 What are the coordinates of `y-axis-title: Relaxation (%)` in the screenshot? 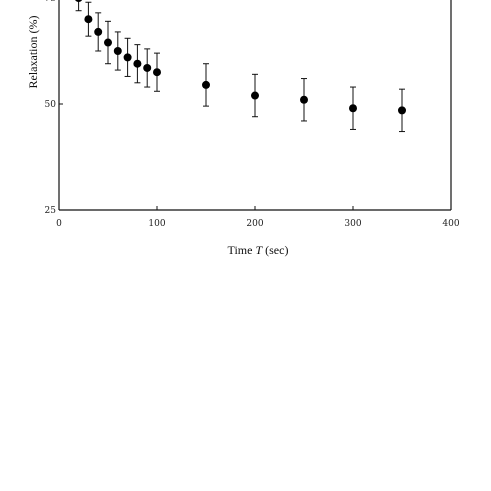 It's located at (33, 52).